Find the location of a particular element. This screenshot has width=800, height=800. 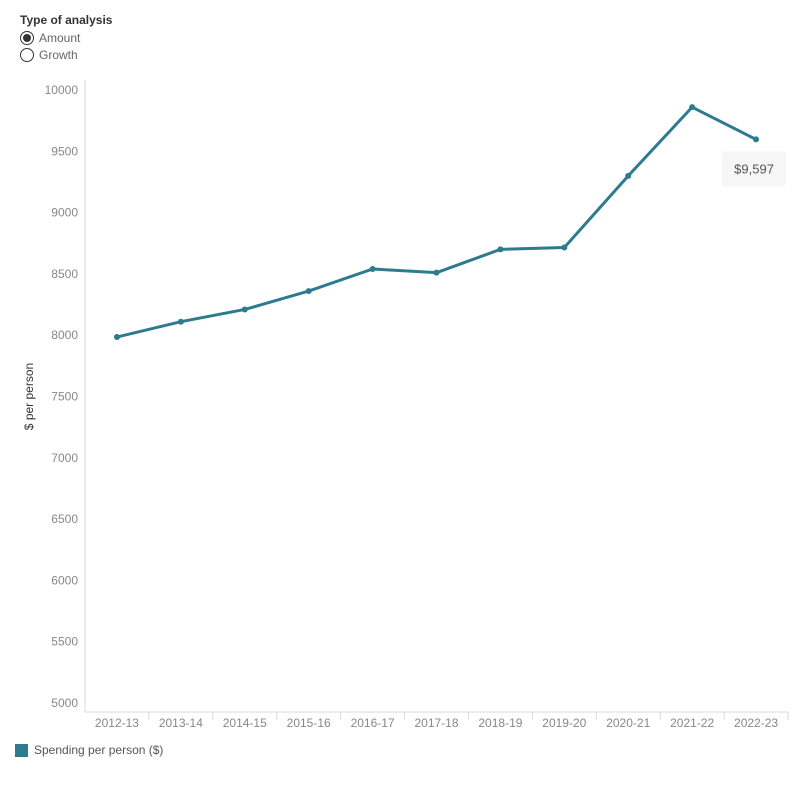

annotation-label: $9,597 is located at coordinates (754, 168).